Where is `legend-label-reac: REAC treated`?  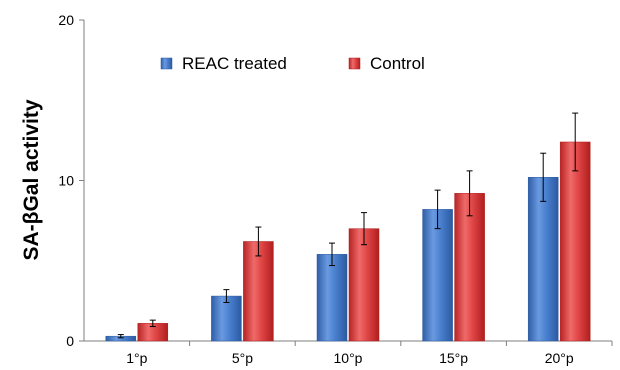
legend-label-reac: REAC treated is located at coordinates (234, 63).